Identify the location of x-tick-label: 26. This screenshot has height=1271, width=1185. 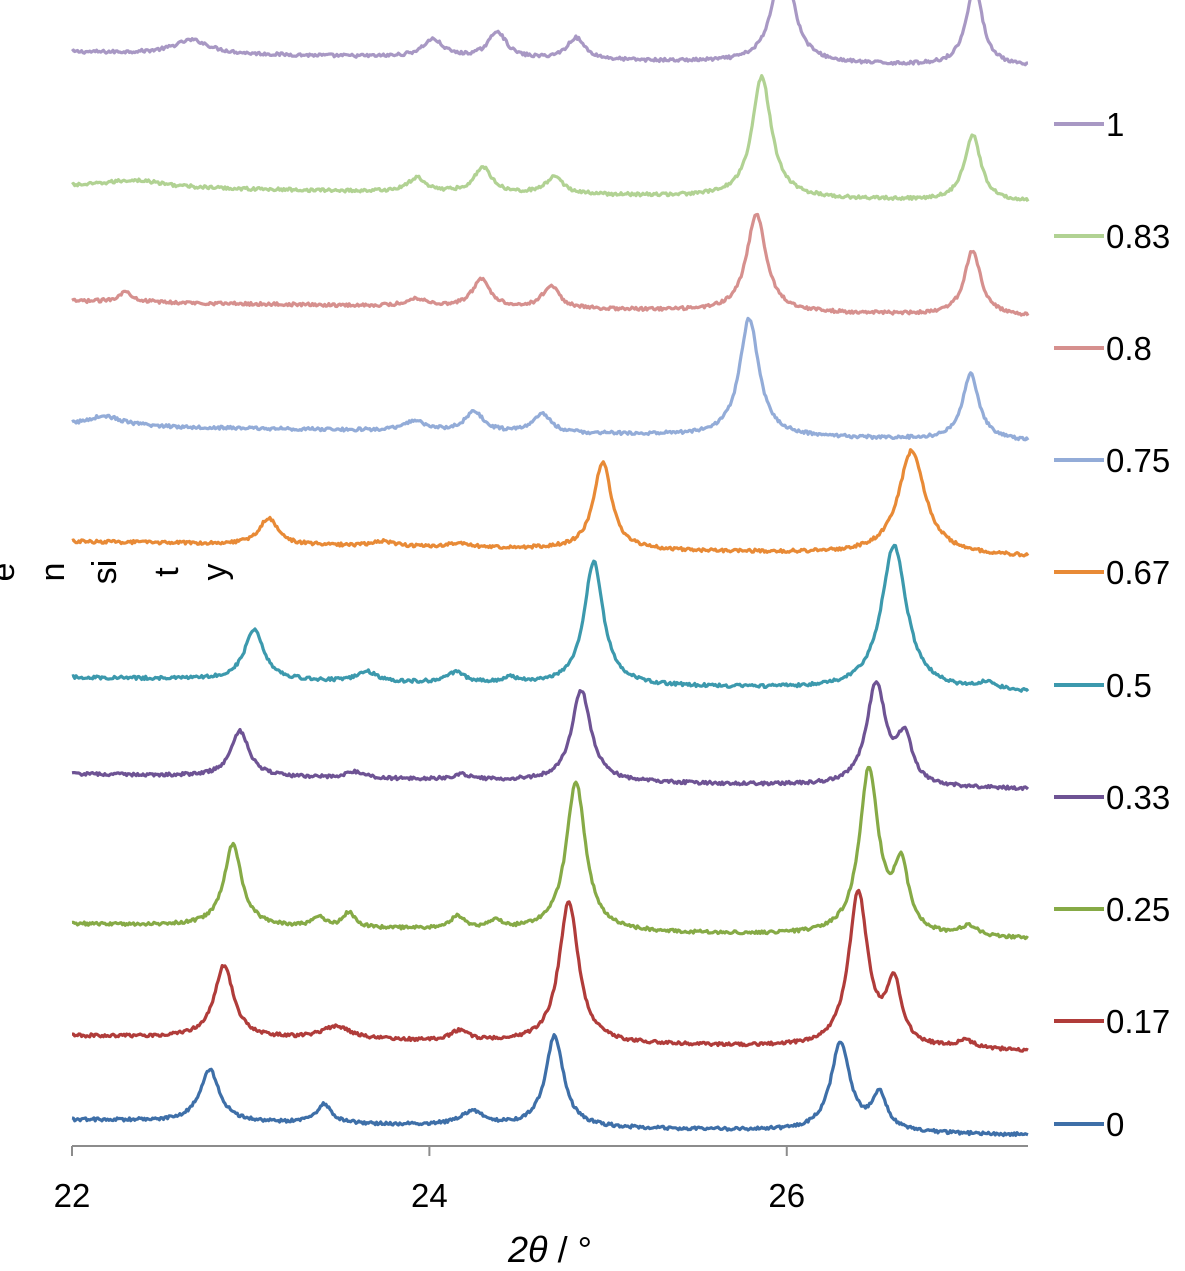
(786, 1195).